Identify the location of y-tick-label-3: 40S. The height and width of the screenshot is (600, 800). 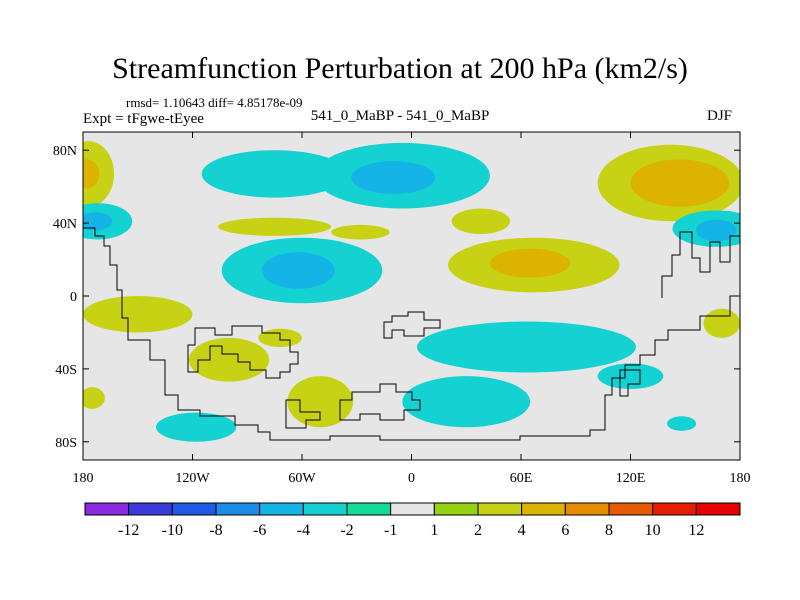
(66, 370).